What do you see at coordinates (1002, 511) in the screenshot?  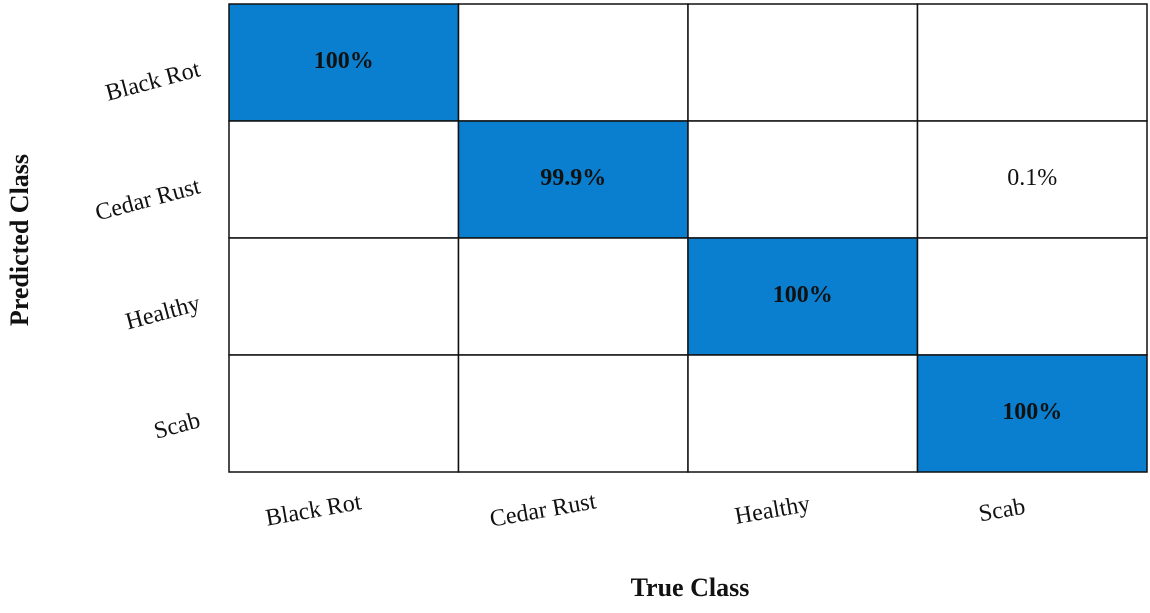 I see `x-tick-label: Scab` at bounding box center [1002, 511].